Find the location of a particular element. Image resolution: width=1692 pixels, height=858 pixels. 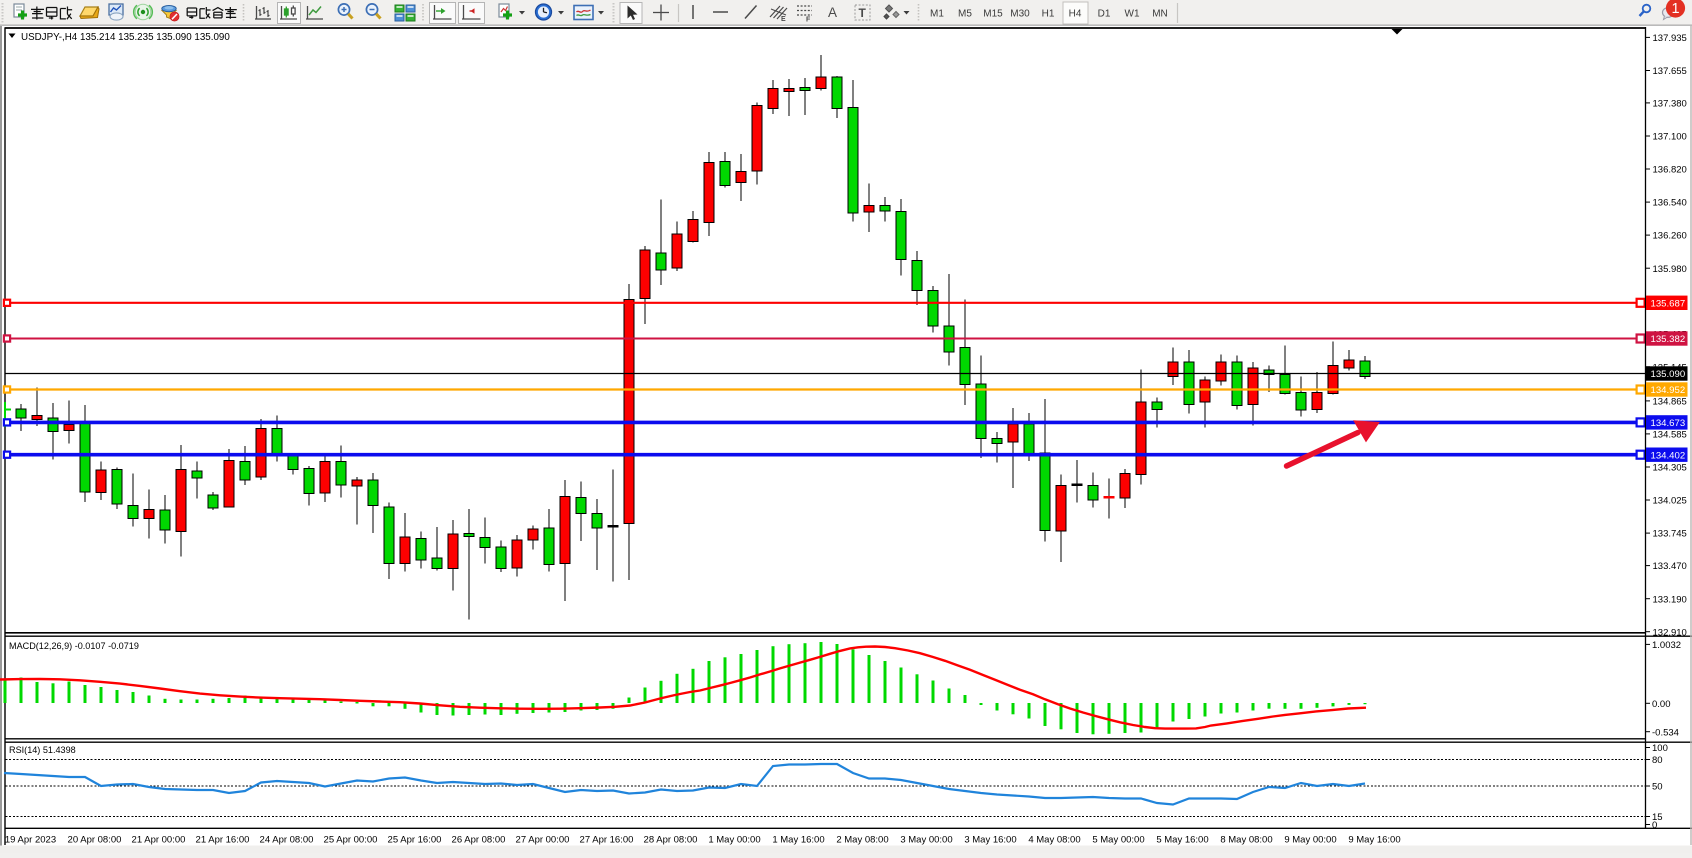

svg-text: 1 May 00:00 is located at coordinates (734, 840).